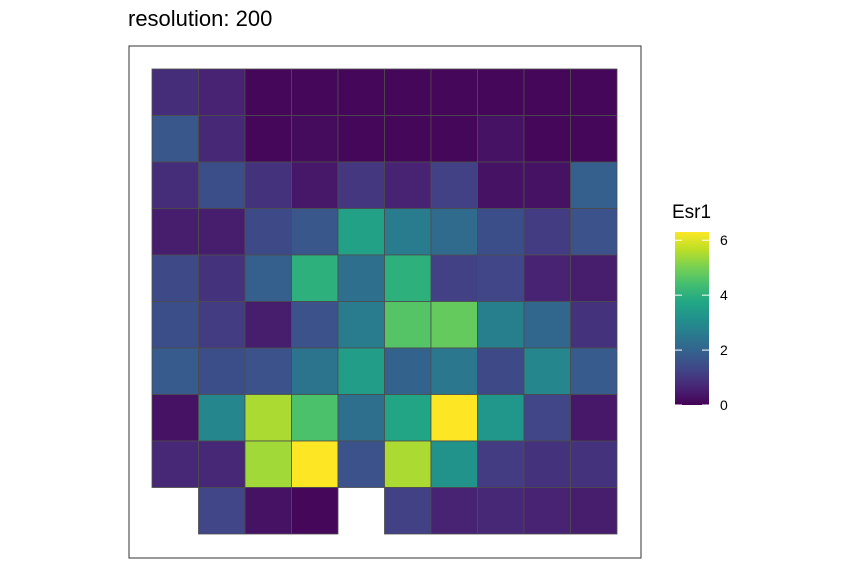 Image resolution: width=864 pixels, height=576 pixels. What do you see at coordinates (724, 240) in the screenshot?
I see `legend-tick-label: 6` at bounding box center [724, 240].